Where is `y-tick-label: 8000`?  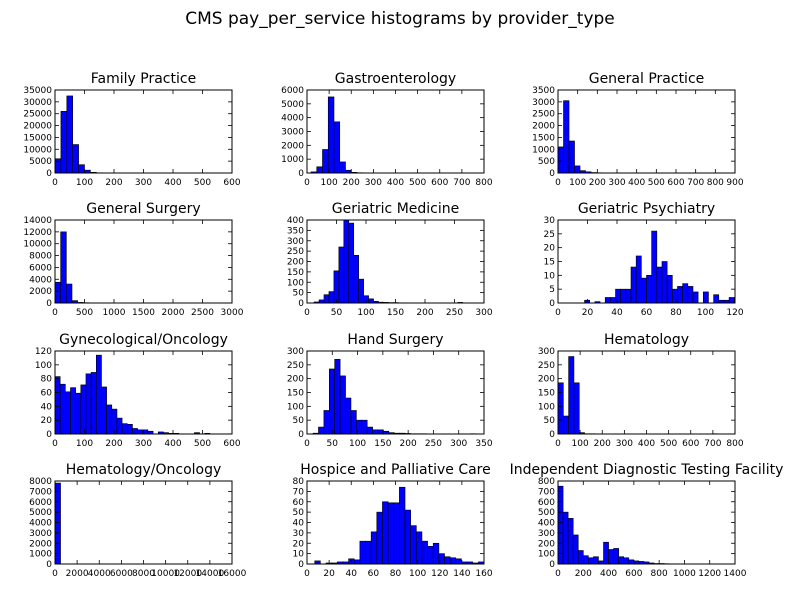
y-tick-label: 8000 is located at coordinates (40, 257).